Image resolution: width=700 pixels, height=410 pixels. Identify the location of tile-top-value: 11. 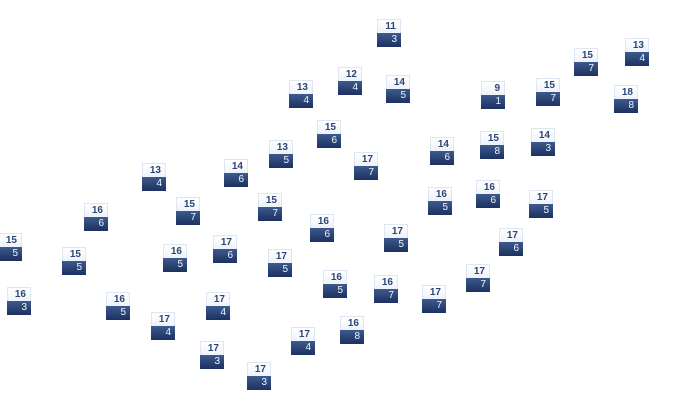
(389, 26).